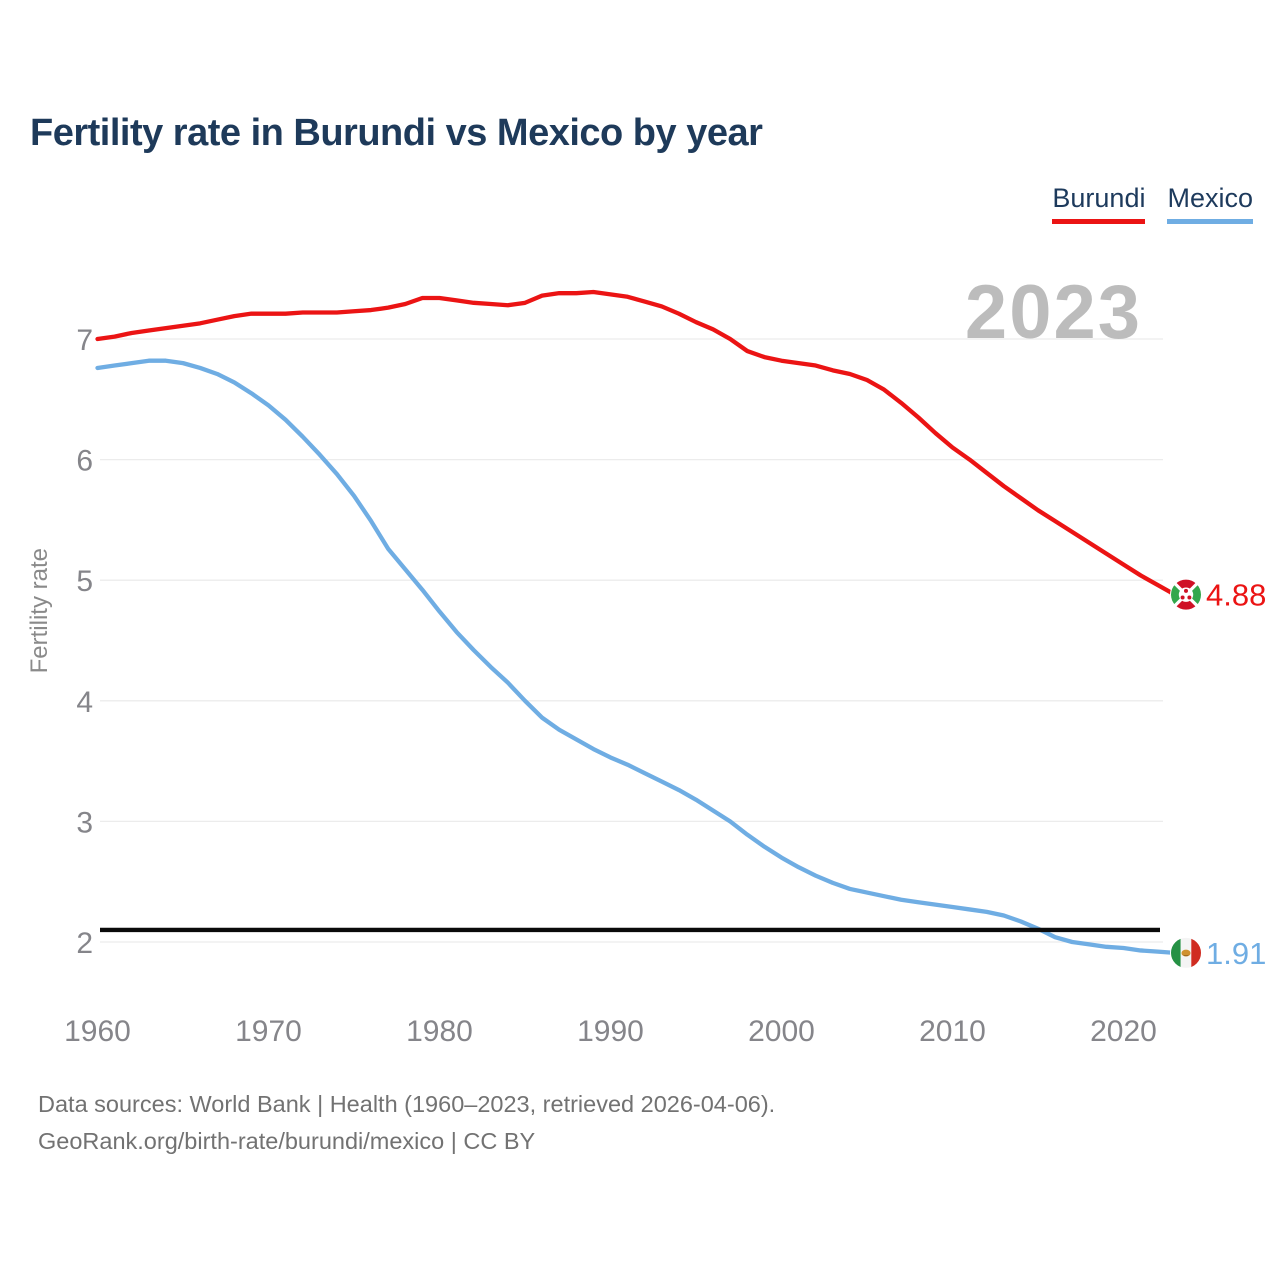 Image resolution: width=1280 pixels, height=1280 pixels. I want to click on x-tick-label: 1980, so click(439, 1031).